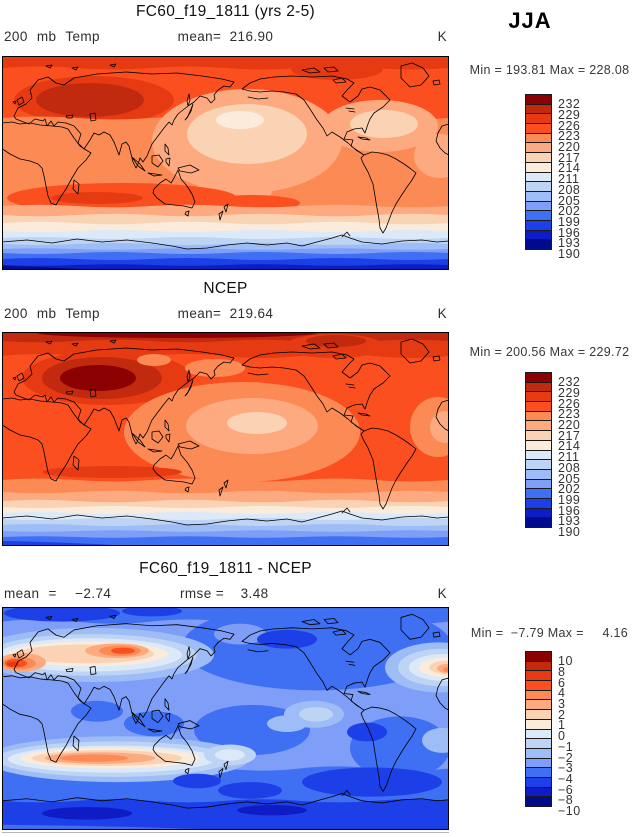 This screenshot has height=837, width=644. I want to click on panel1-mean-label: mean= 216.90, so click(225, 36).